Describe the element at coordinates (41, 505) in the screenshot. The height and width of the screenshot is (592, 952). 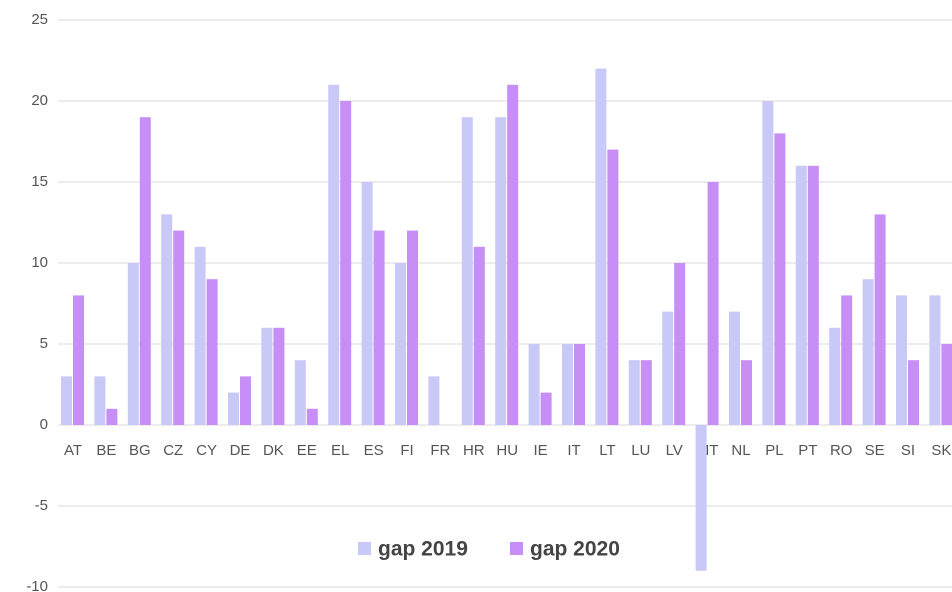
I see `y-tick-label: -5` at that location.